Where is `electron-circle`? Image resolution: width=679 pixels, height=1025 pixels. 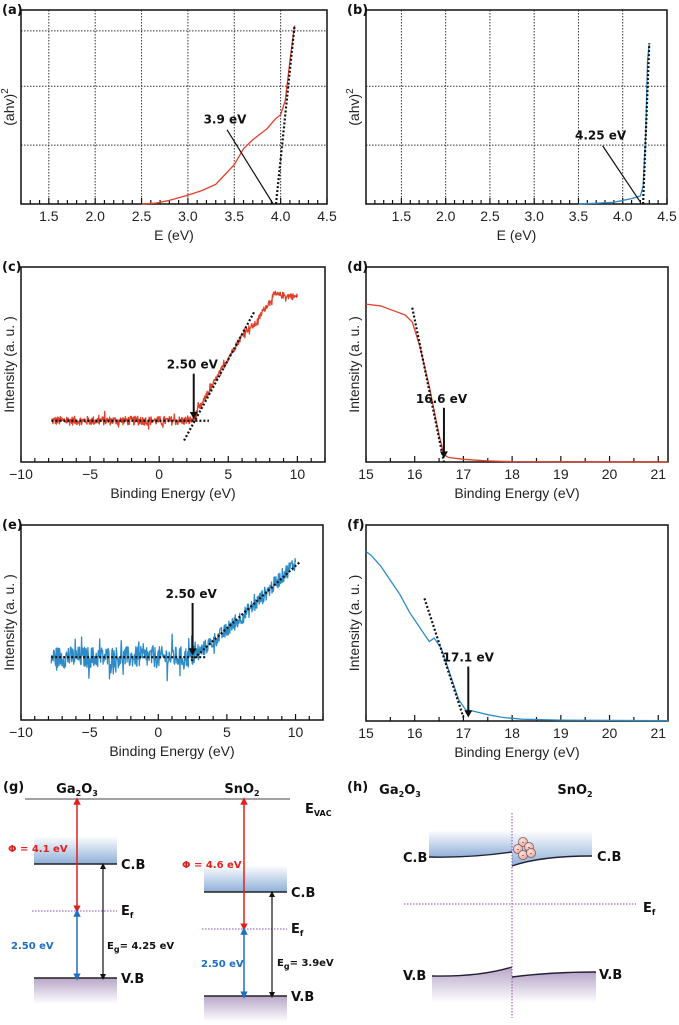 electron-circle is located at coordinates (531, 853).